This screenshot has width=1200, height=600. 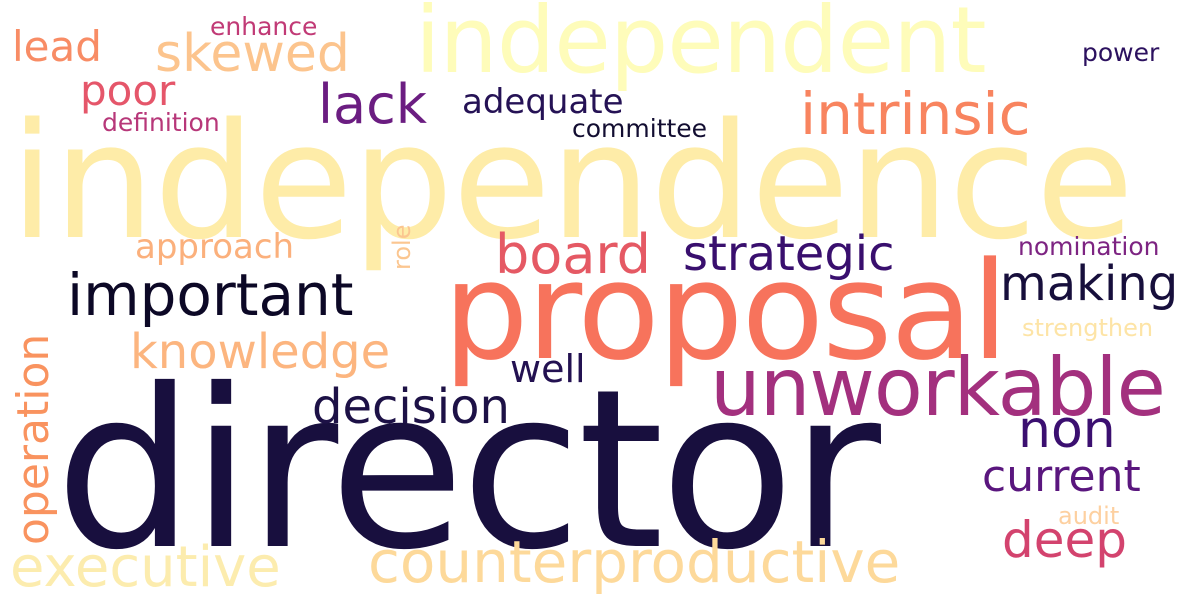 What do you see at coordinates (1089, 246) in the screenshot?
I see `word-nomination: nomination` at bounding box center [1089, 246].